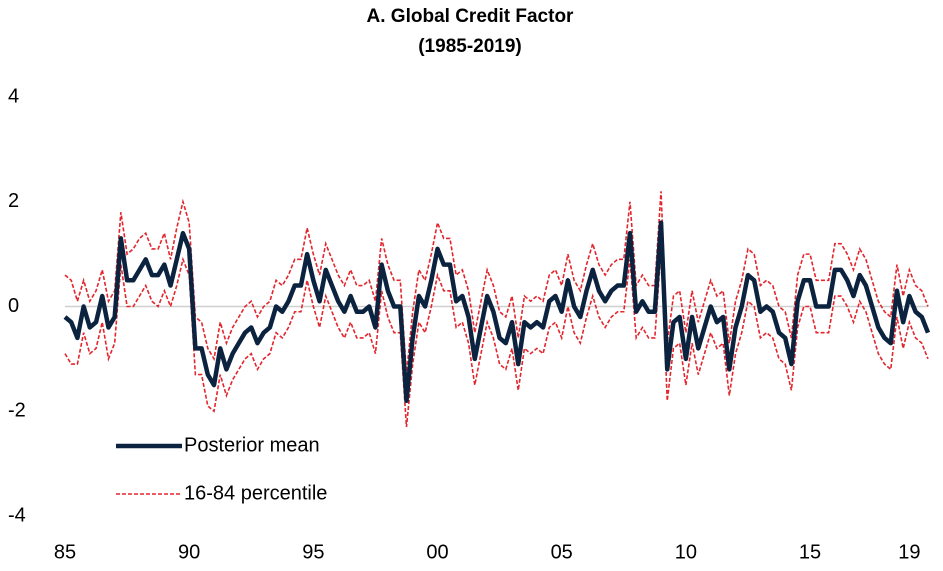  Describe the element at coordinates (13, 201) in the screenshot. I see `y-tick-label: 2` at that location.